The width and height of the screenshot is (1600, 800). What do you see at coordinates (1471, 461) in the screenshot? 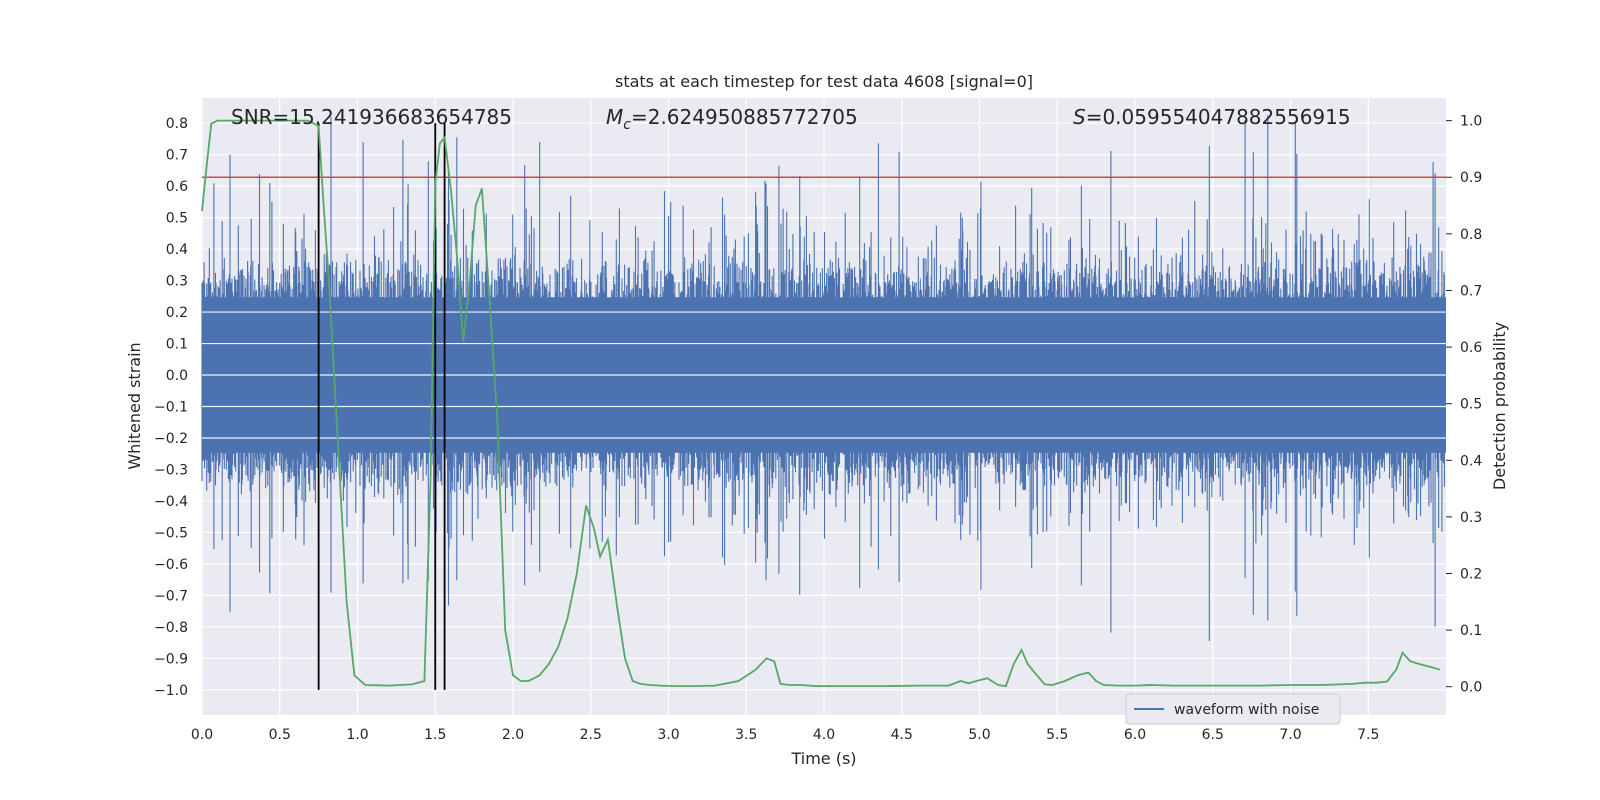
I see `y-right-tick-label: 0.4` at bounding box center [1471, 461].